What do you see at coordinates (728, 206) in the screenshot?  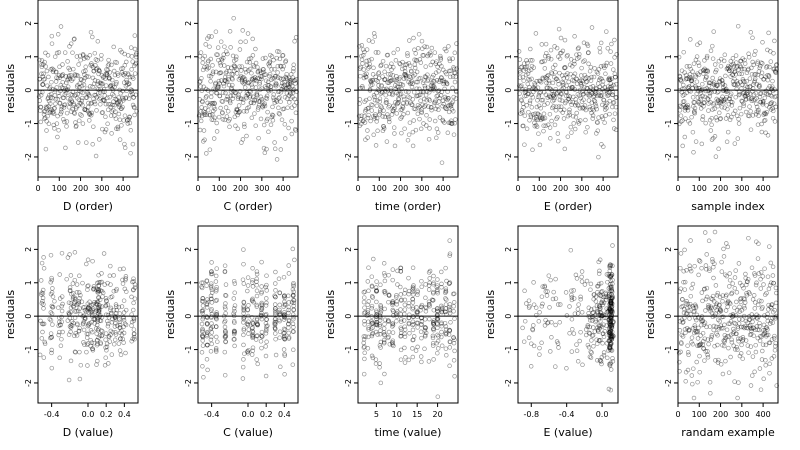 I see `x-axis-title: sample index` at bounding box center [728, 206].